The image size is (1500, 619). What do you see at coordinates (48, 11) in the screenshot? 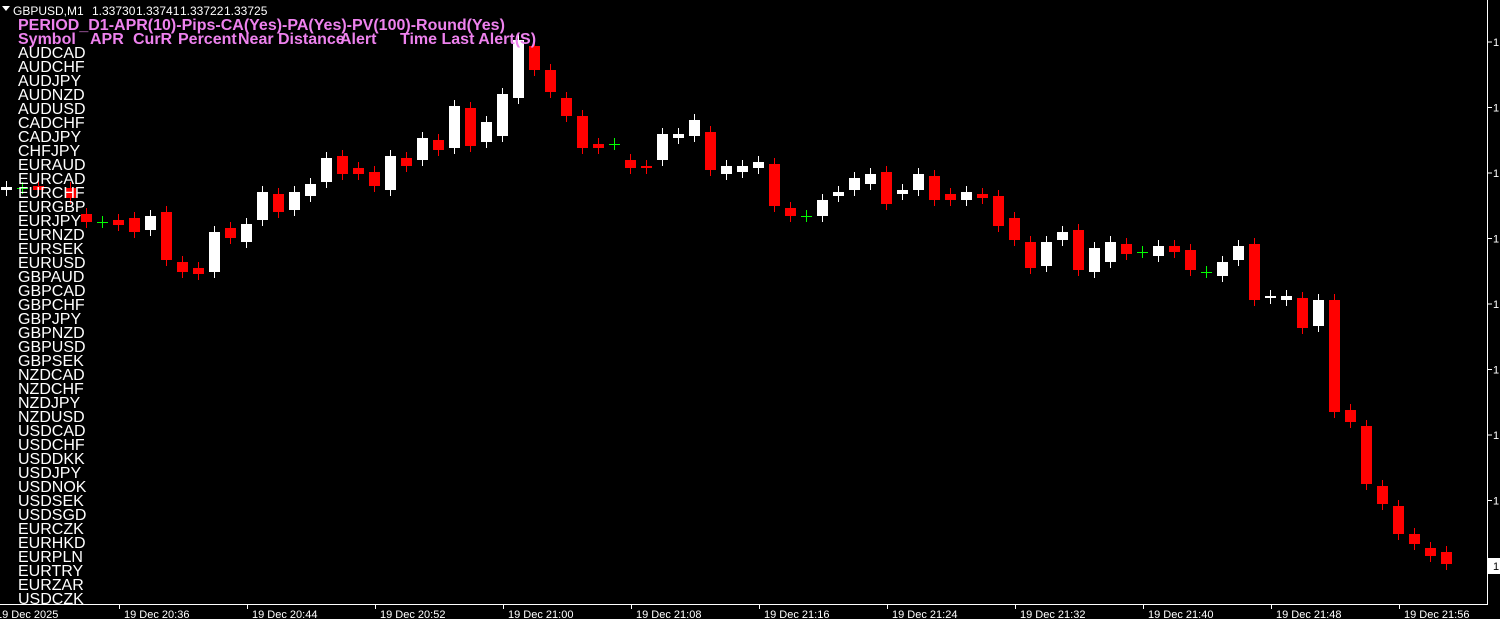
I see `symbol-title: GBPUSD,M1` at bounding box center [48, 11].